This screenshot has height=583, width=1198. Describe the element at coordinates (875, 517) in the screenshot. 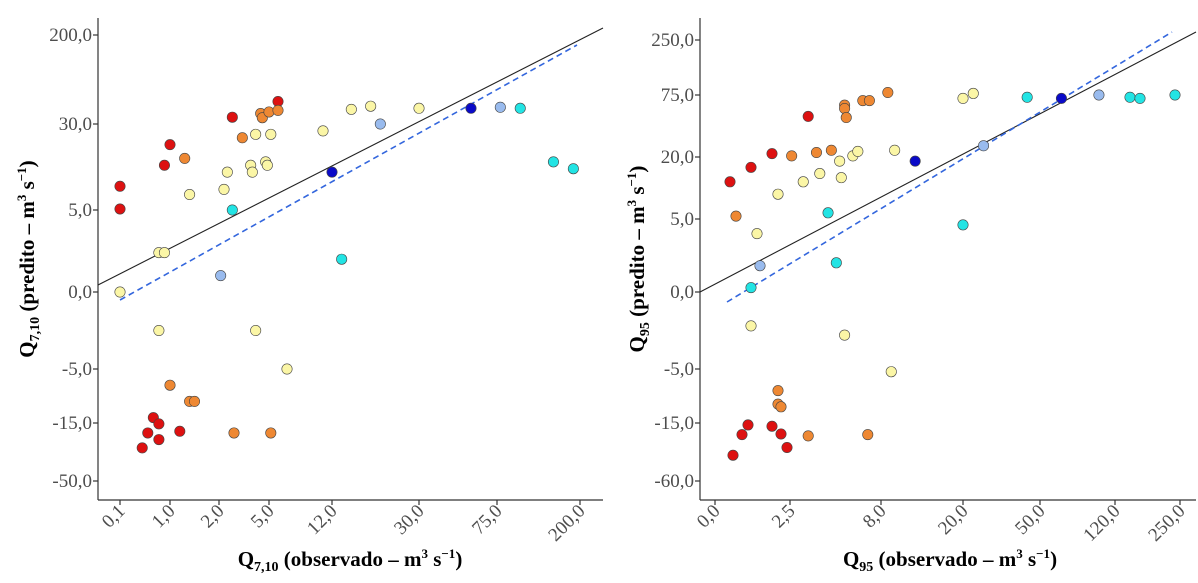

I see `x-tick-label: 8,0` at that location.